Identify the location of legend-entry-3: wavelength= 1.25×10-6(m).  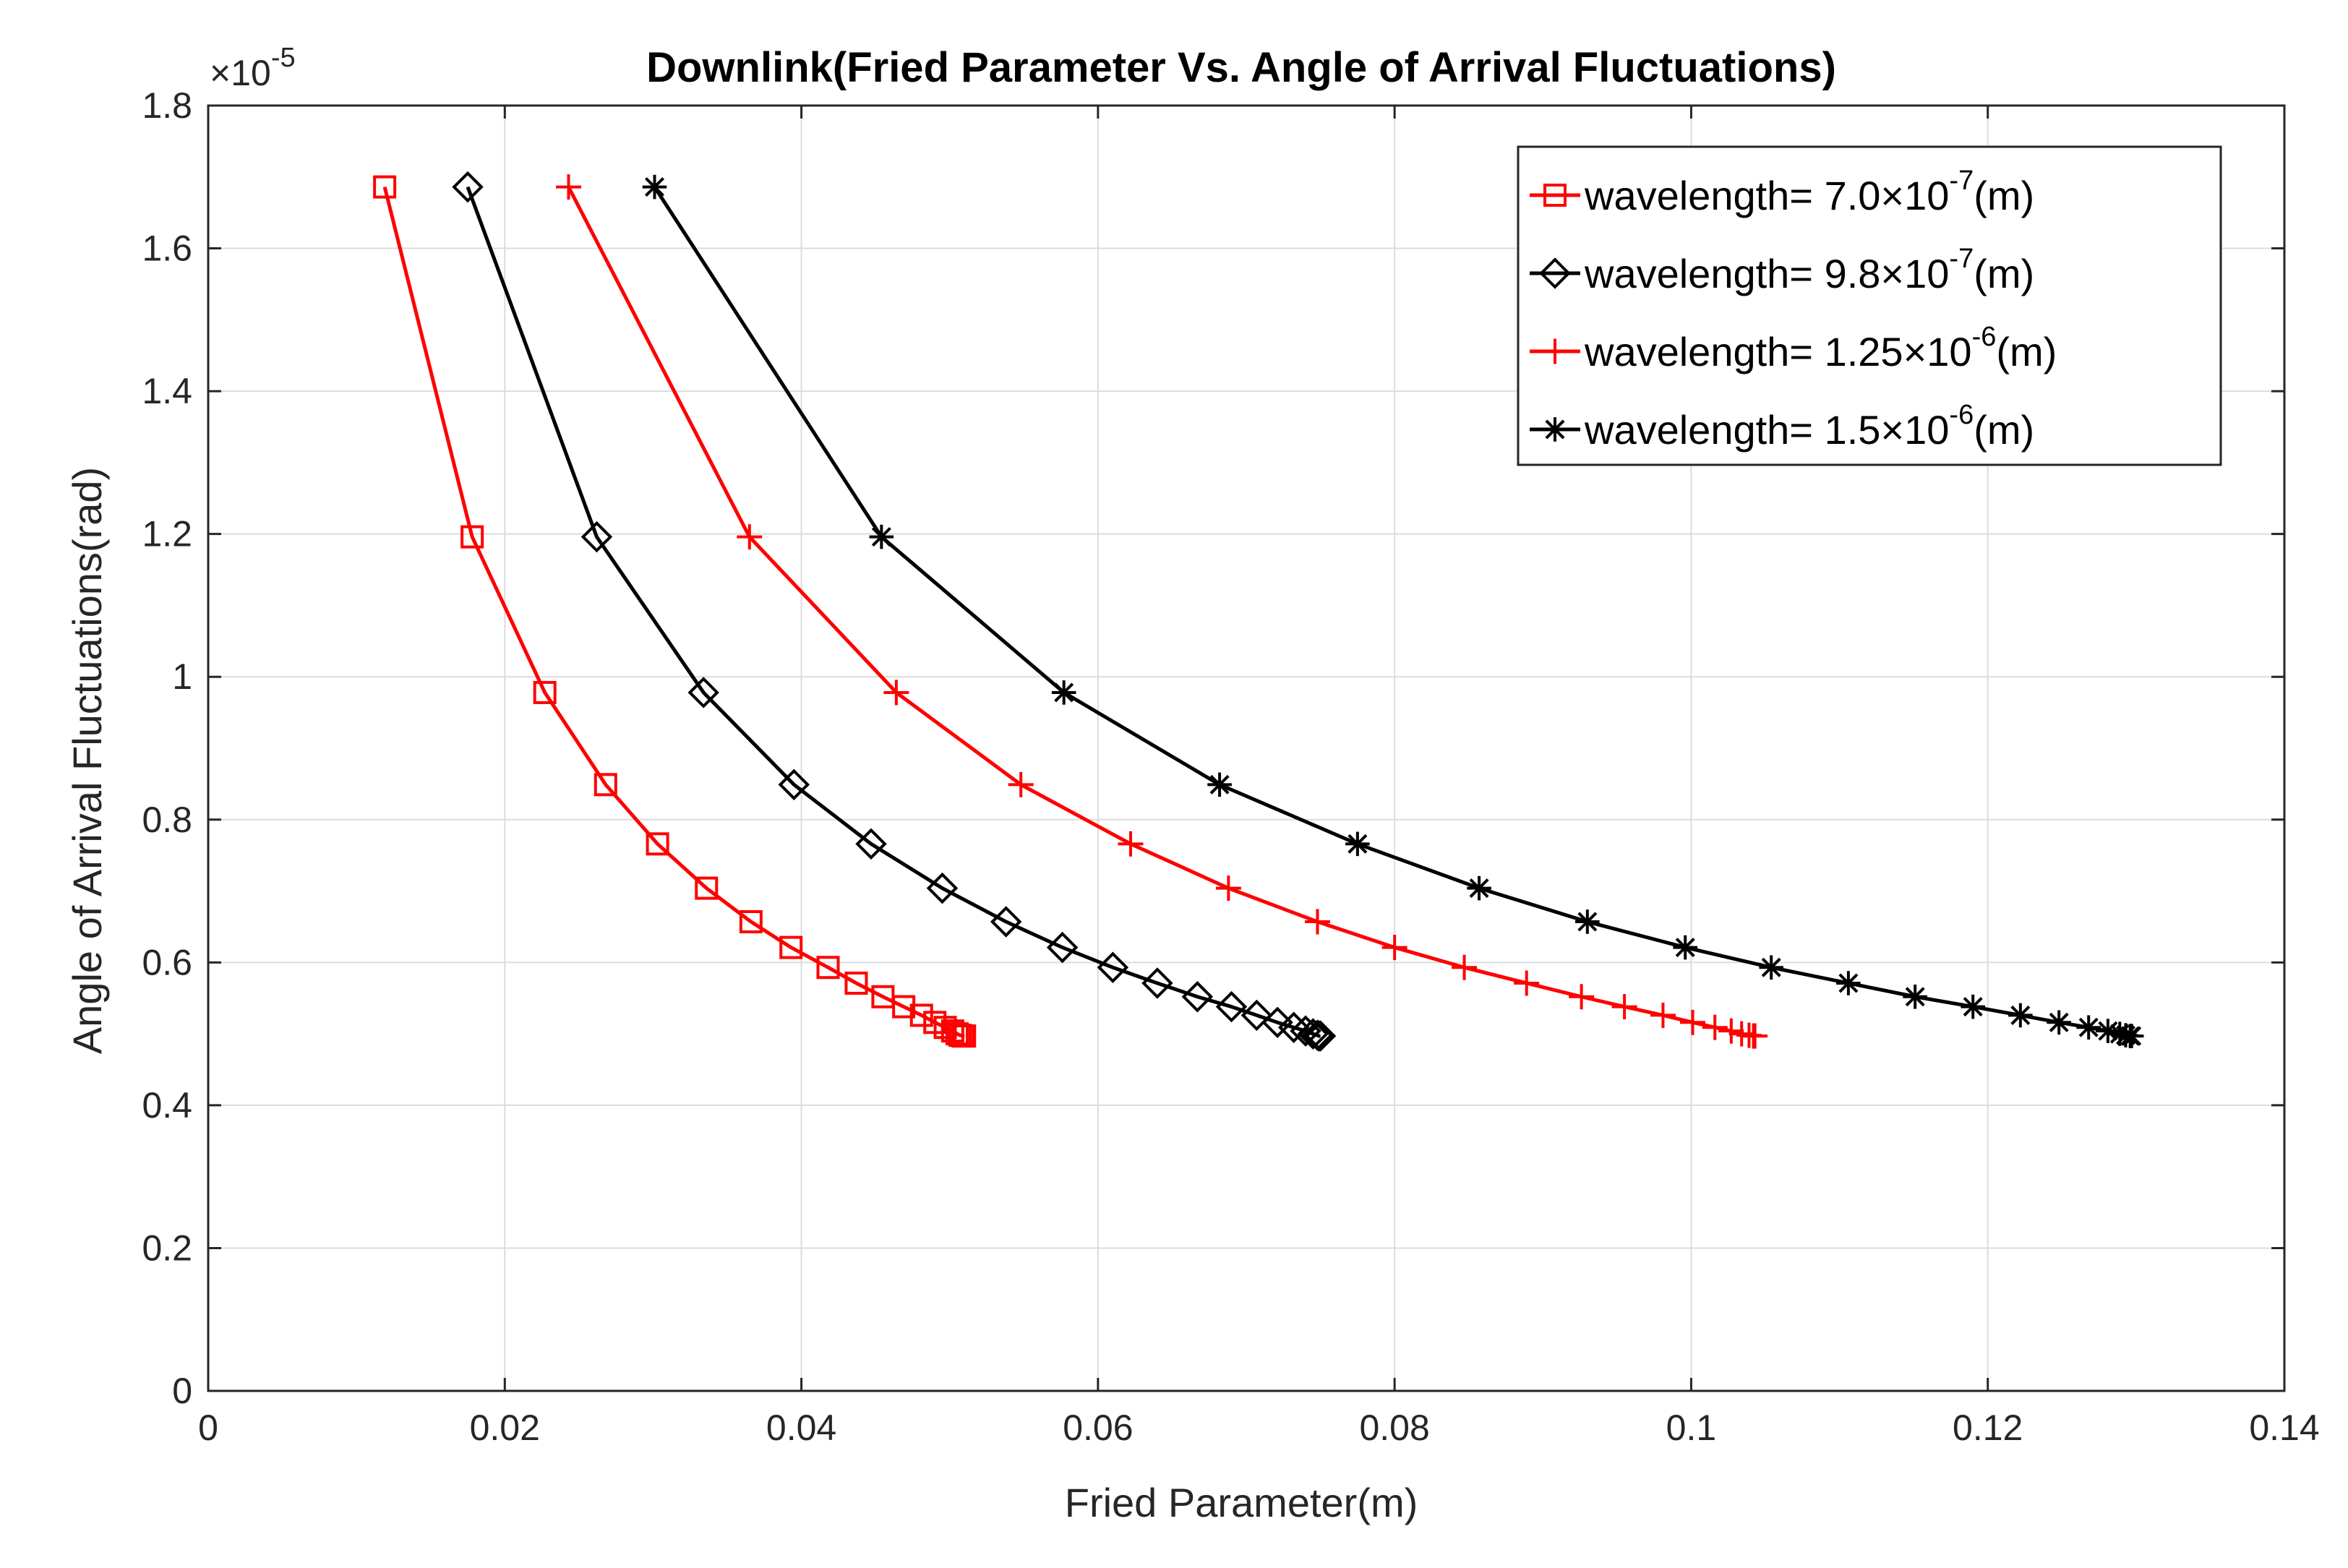
(1793, 348).